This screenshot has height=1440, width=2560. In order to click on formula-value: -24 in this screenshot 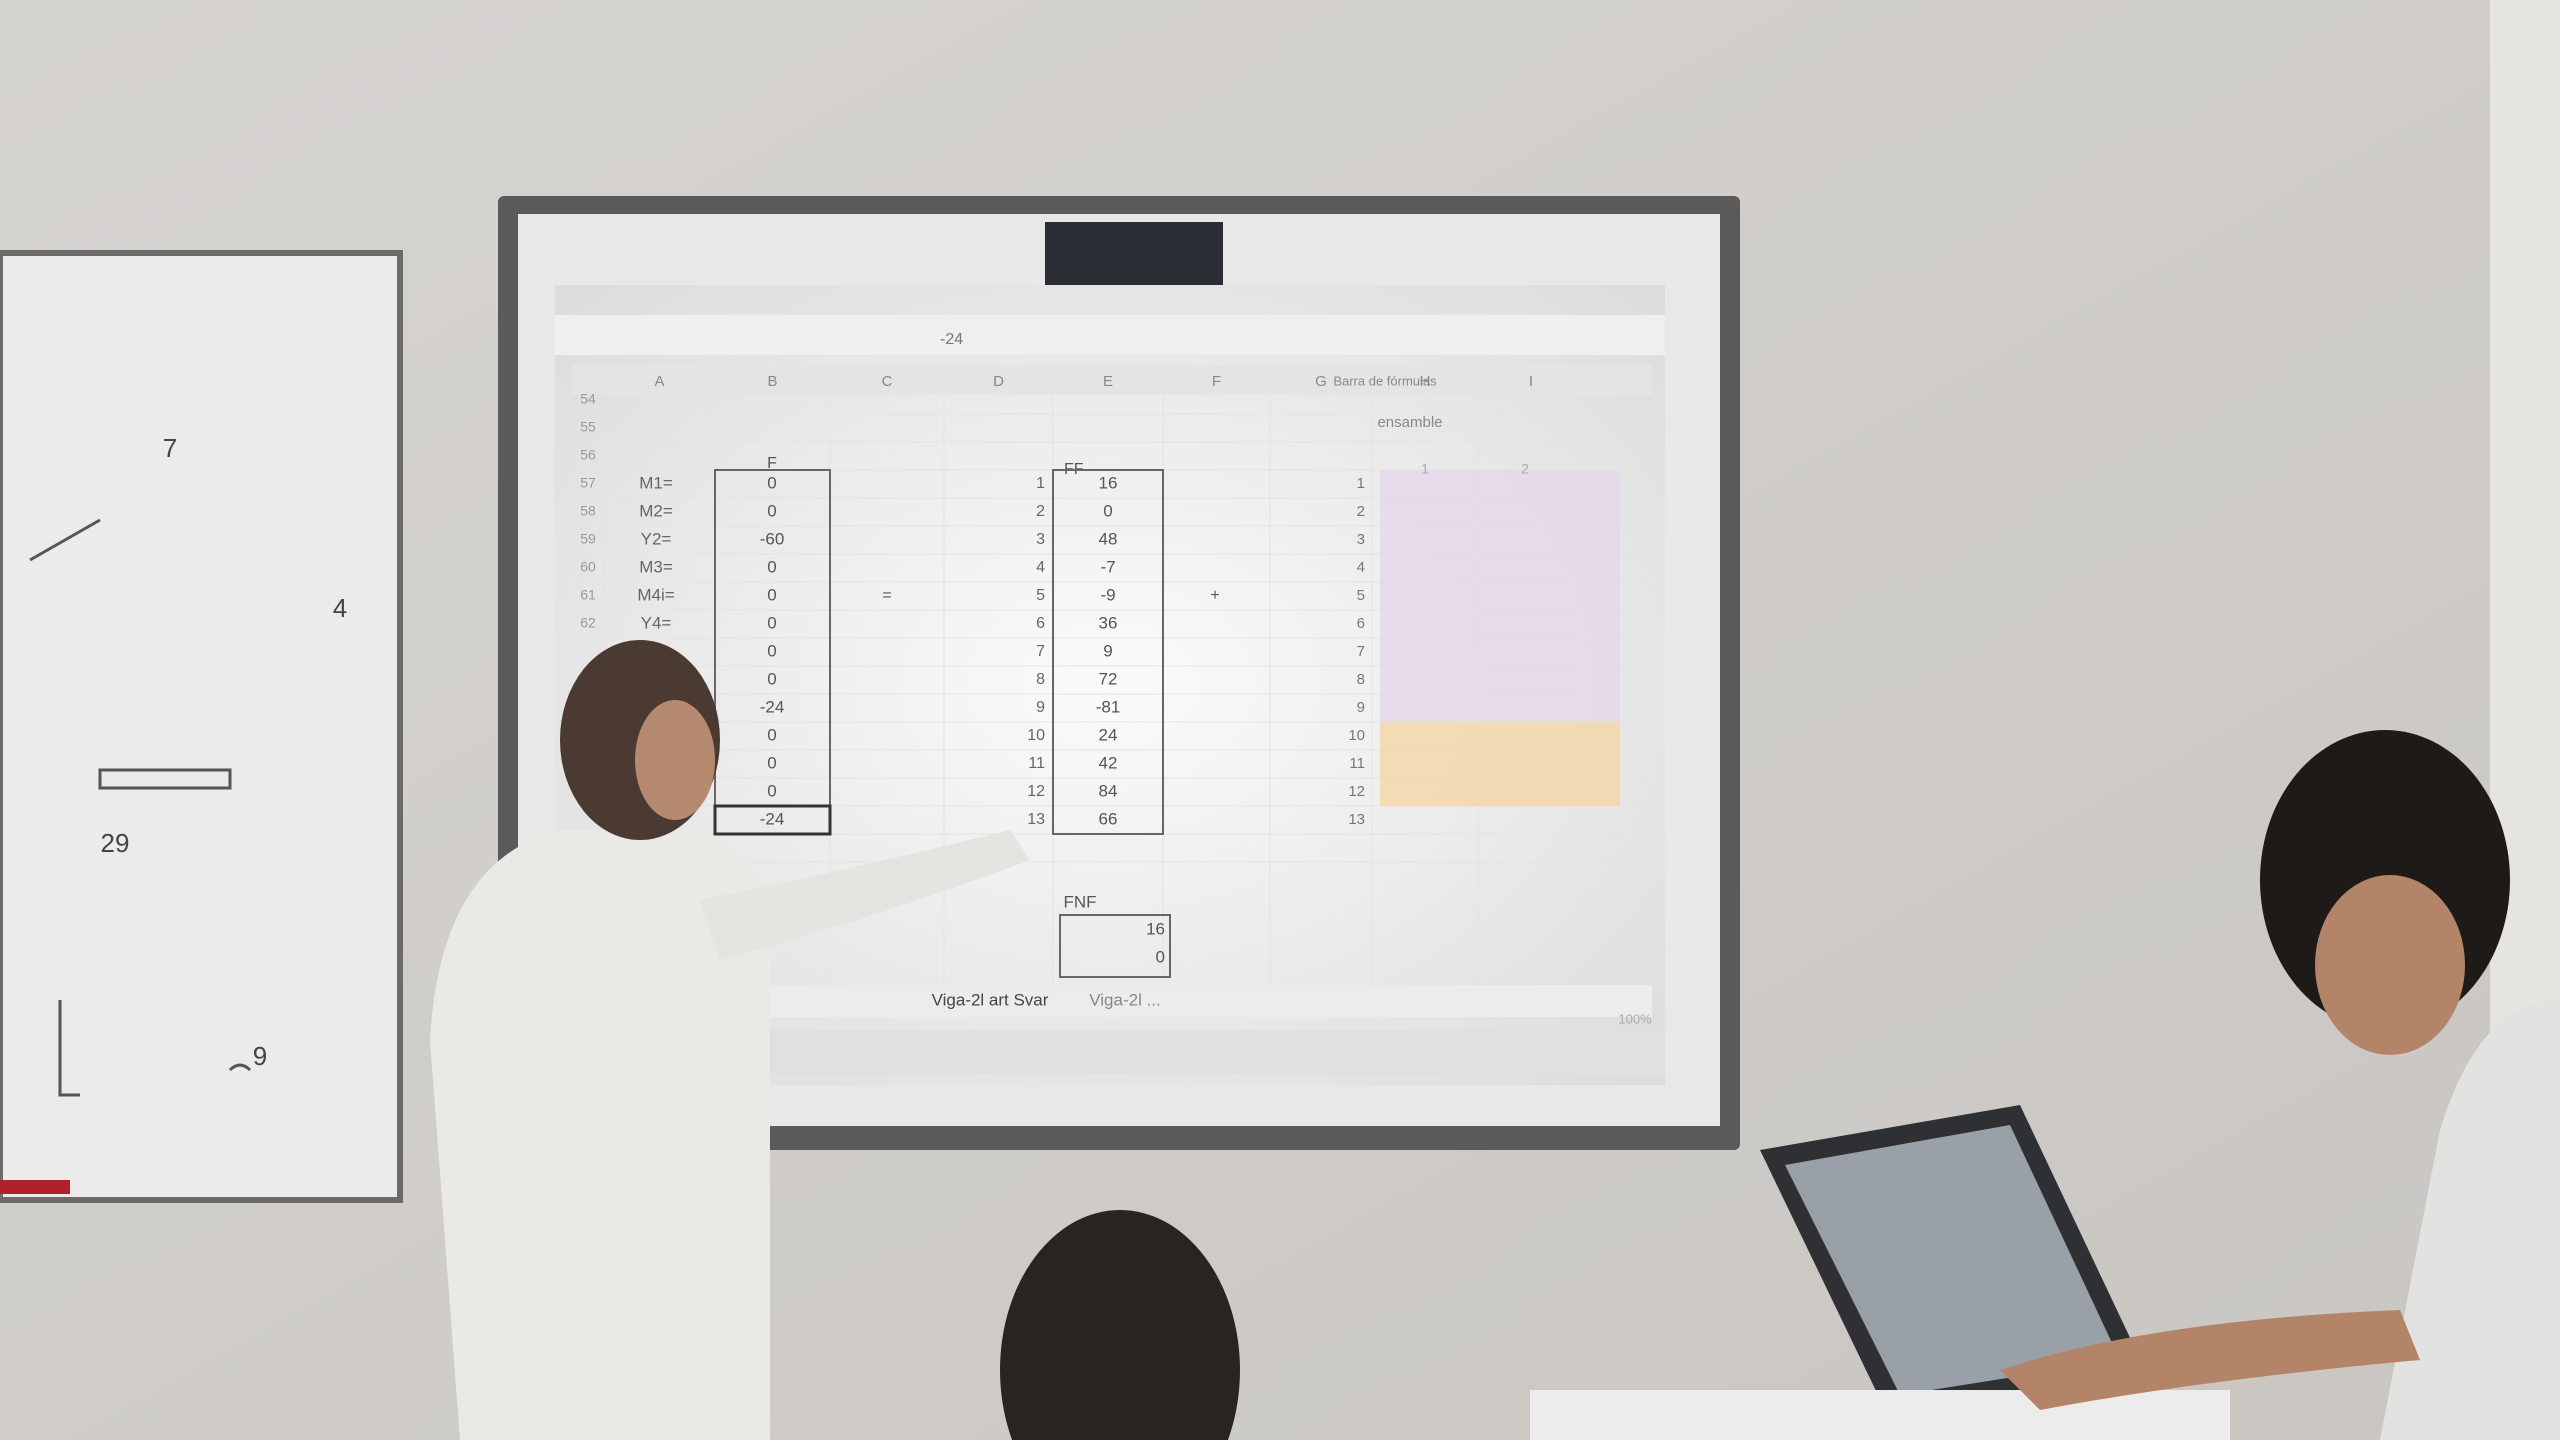, I will do `click(951, 339)`.